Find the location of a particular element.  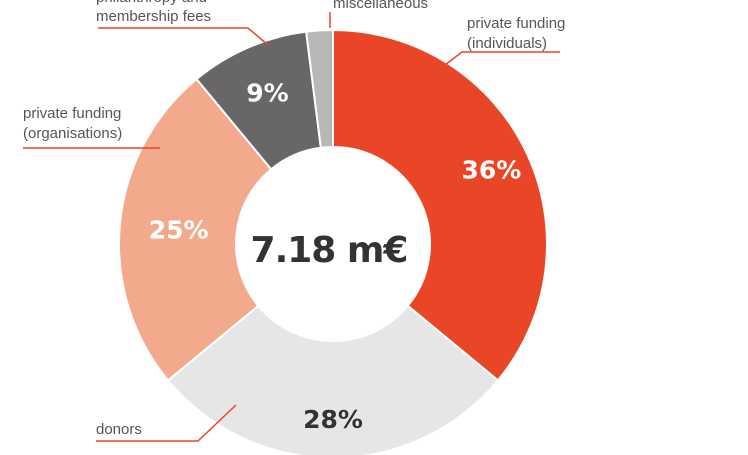

value-label-private-funding-organisations: 25% is located at coordinates (179, 229).